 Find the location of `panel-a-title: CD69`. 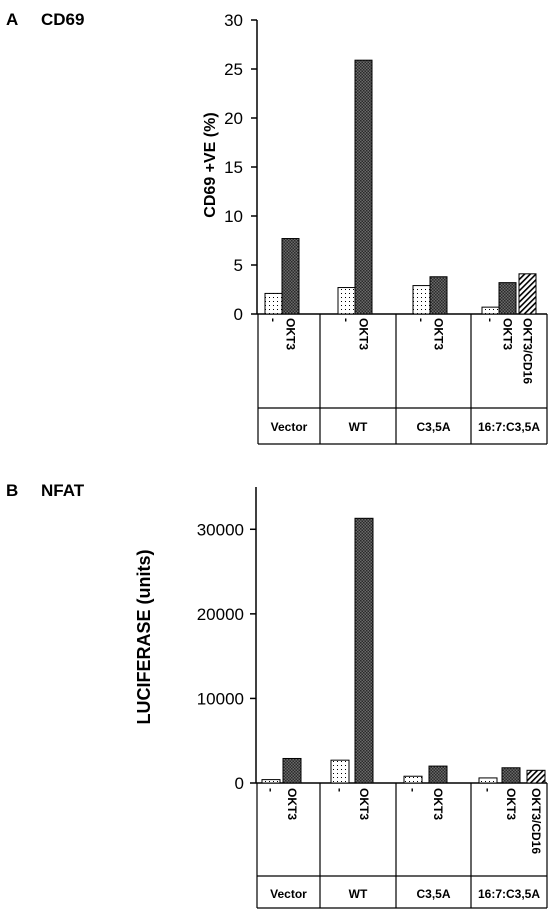

panel-a-title: CD69 is located at coordinates (62, 19).